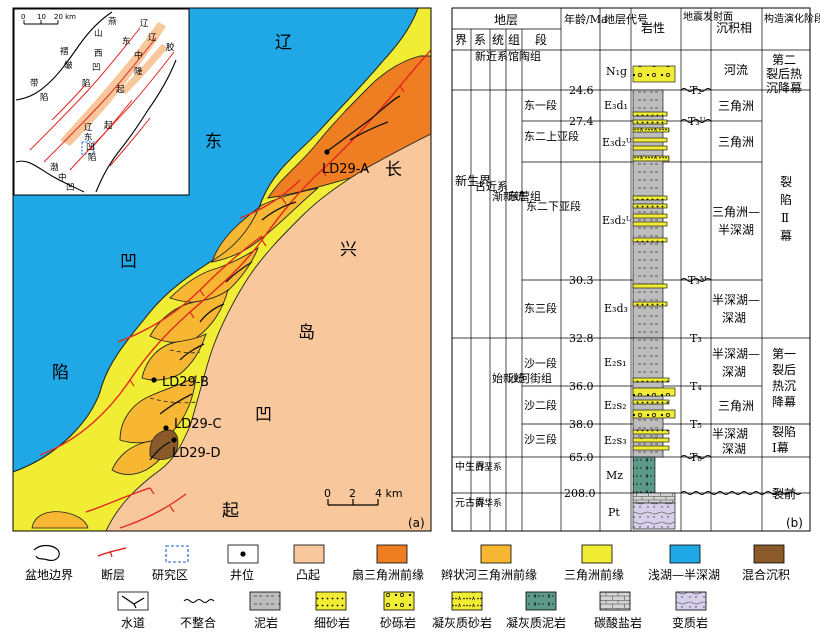  What do you see at coordinates (653, 27) in the screenshot?
I see `header-lith: 岩性` at bounding box center [653, 27].